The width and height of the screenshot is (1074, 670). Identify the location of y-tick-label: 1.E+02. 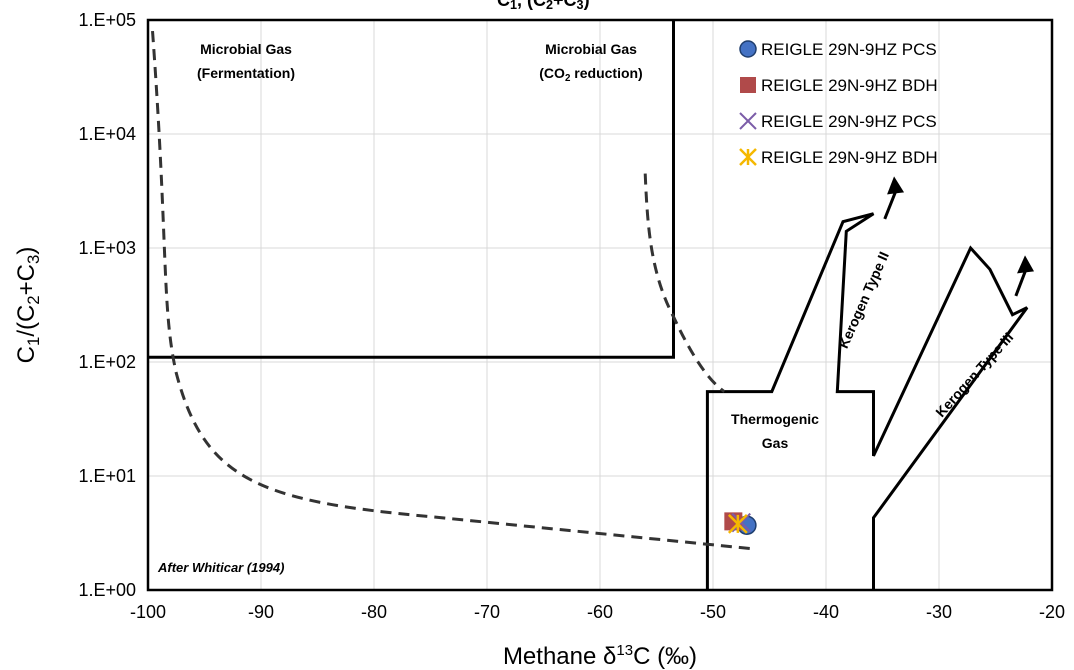
(107, 362).